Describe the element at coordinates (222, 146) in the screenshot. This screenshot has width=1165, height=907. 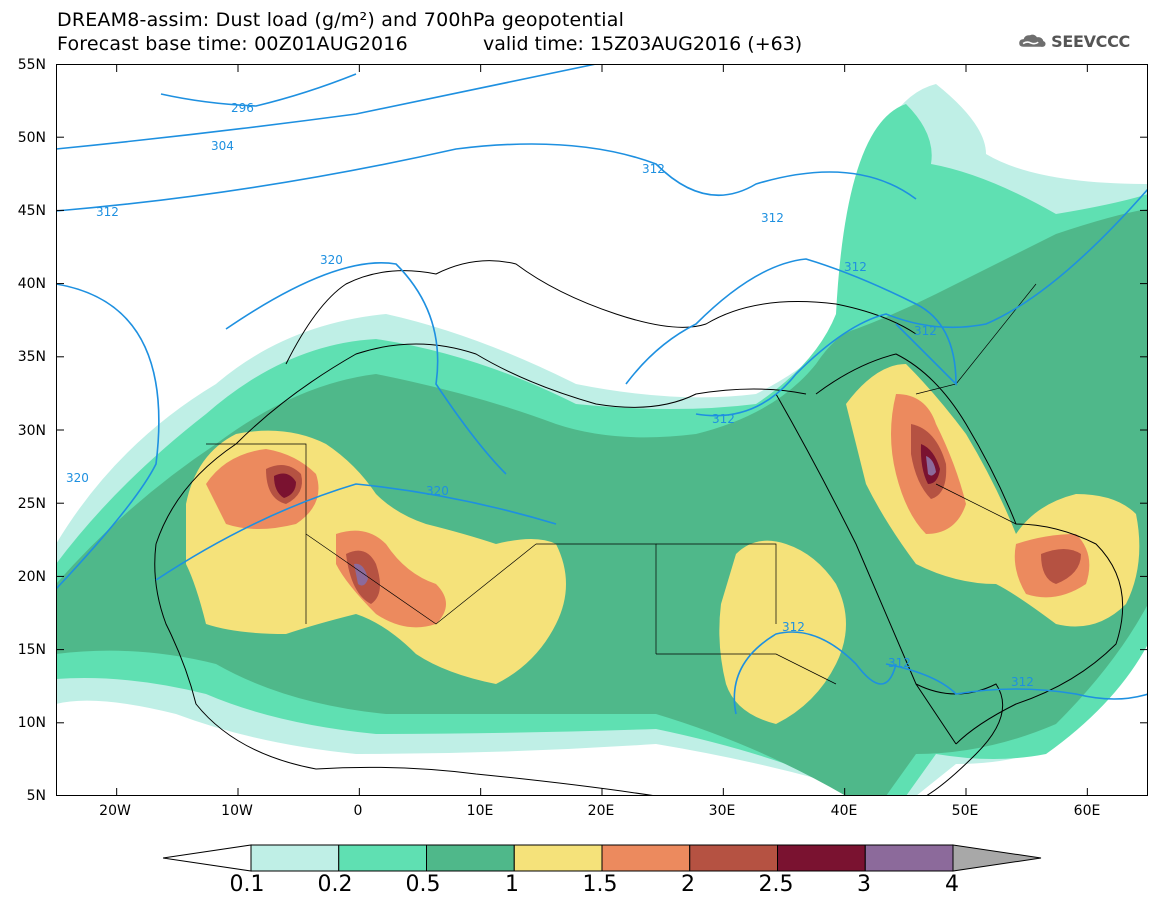
I see `contour-label: 304` at that location.